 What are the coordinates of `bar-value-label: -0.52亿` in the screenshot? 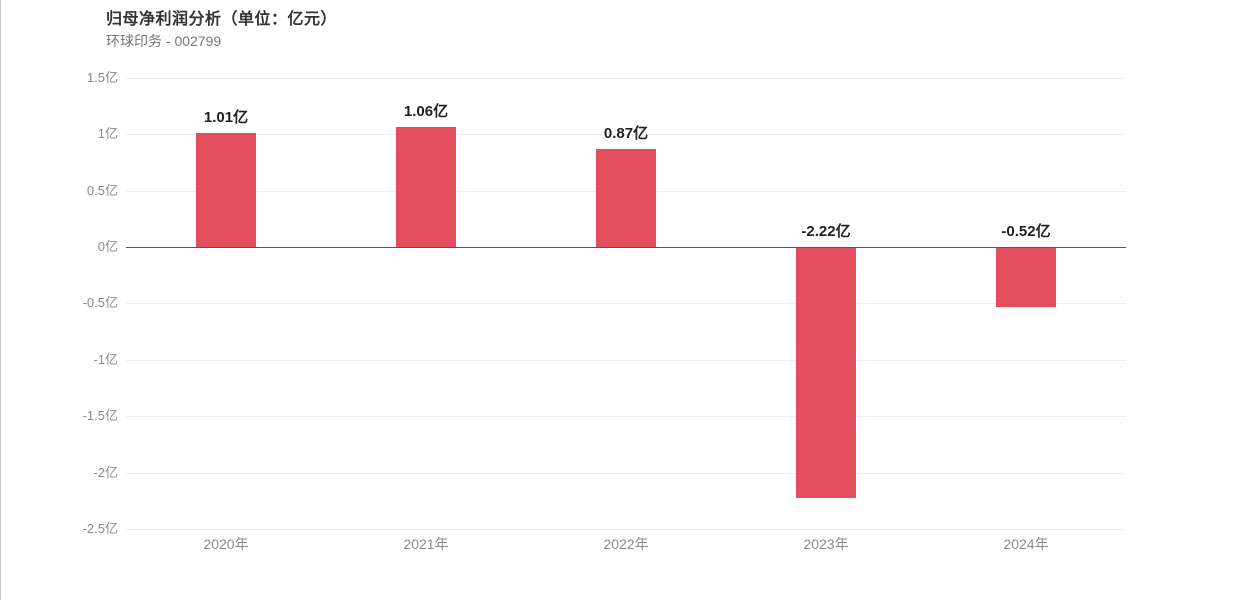 It's located at (1026, 231).